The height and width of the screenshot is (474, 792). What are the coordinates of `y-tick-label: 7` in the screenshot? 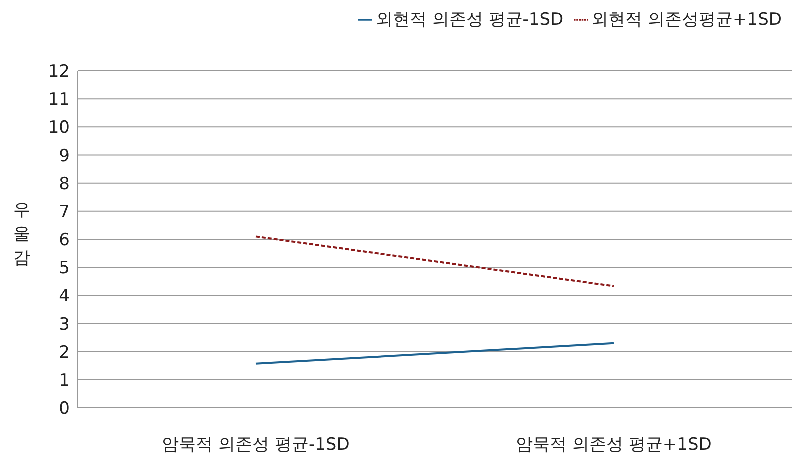 It's located at (64, 212).